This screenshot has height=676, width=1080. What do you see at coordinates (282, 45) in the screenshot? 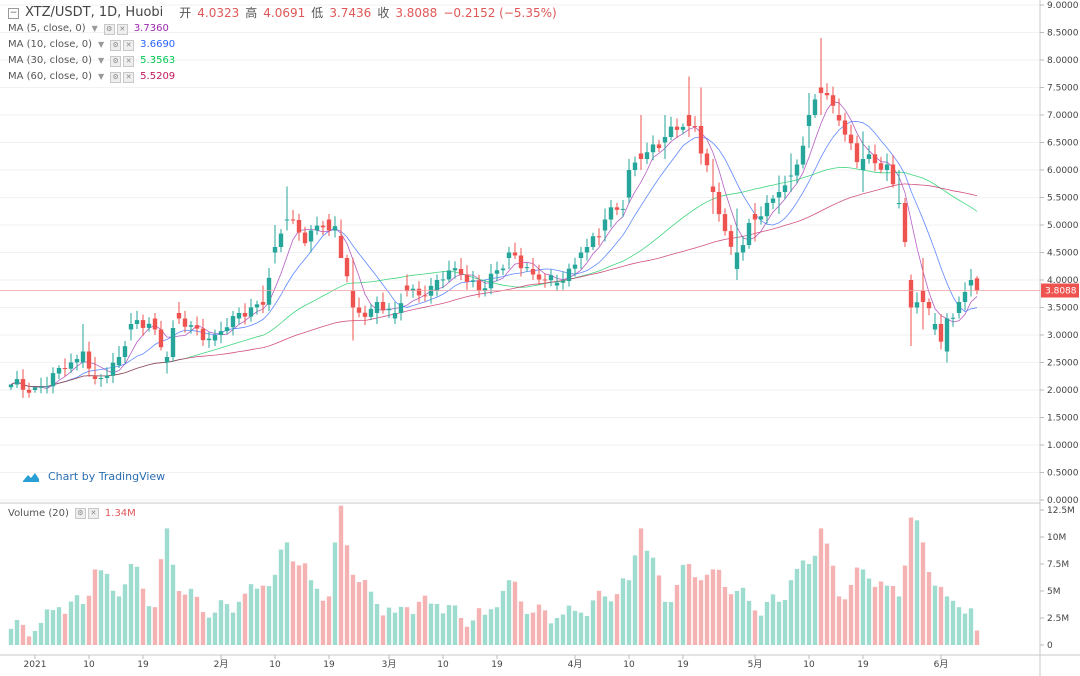
I see `indicator-row: MA (10, close, 0) ▼ ⚙ ✕ 3.6690` at bounding box center [282, 45].